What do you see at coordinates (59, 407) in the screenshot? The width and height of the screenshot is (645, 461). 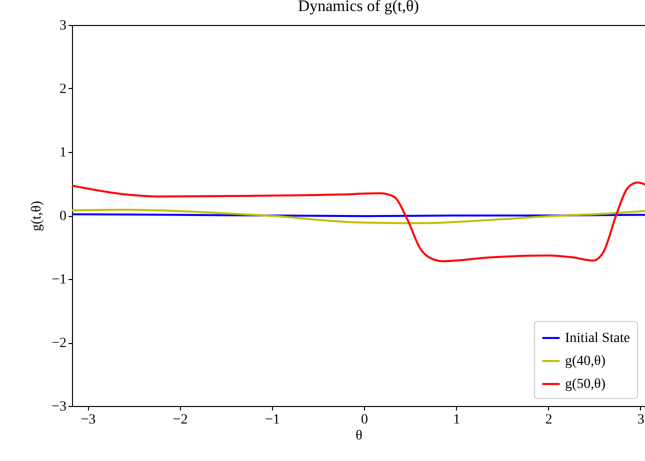 I see `y-tick-label: −3` at bounding box center [59, 407].